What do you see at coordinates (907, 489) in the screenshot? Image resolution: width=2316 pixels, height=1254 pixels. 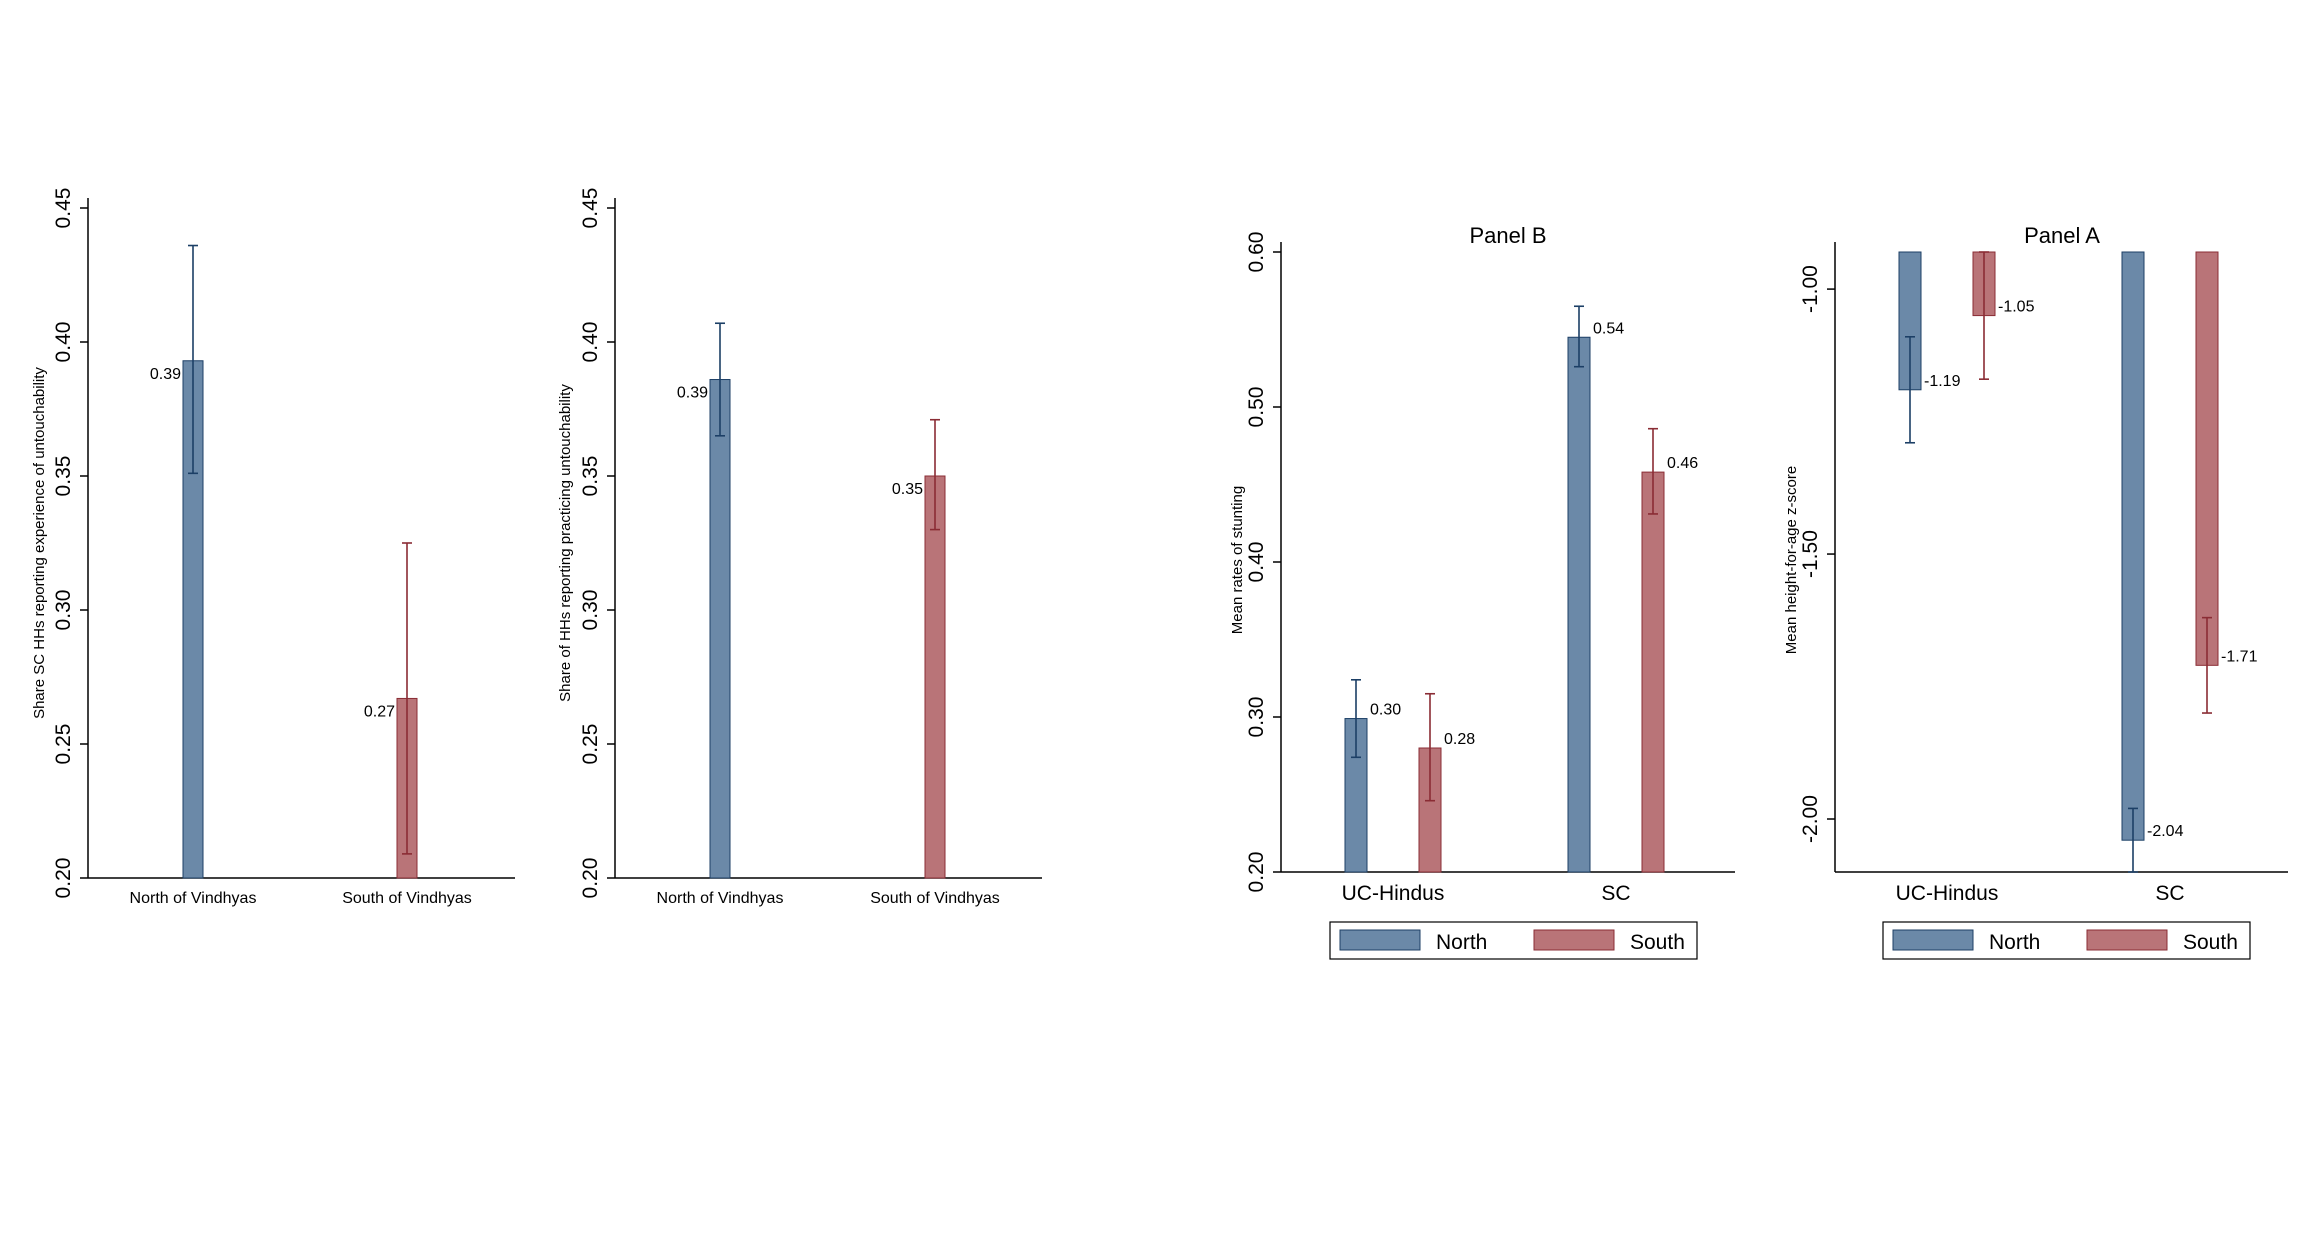 I see `data-label: 0.35` at bounding box center [907, 489].